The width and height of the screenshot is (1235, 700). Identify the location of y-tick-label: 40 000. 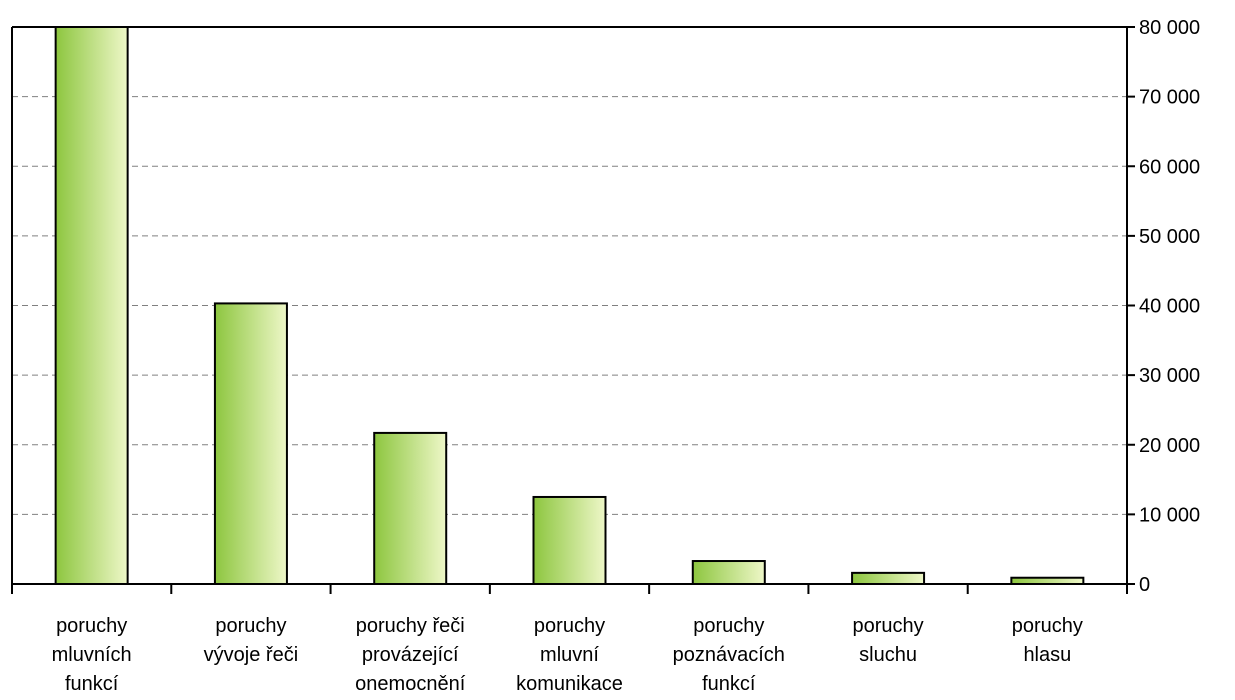
(1169, 307).